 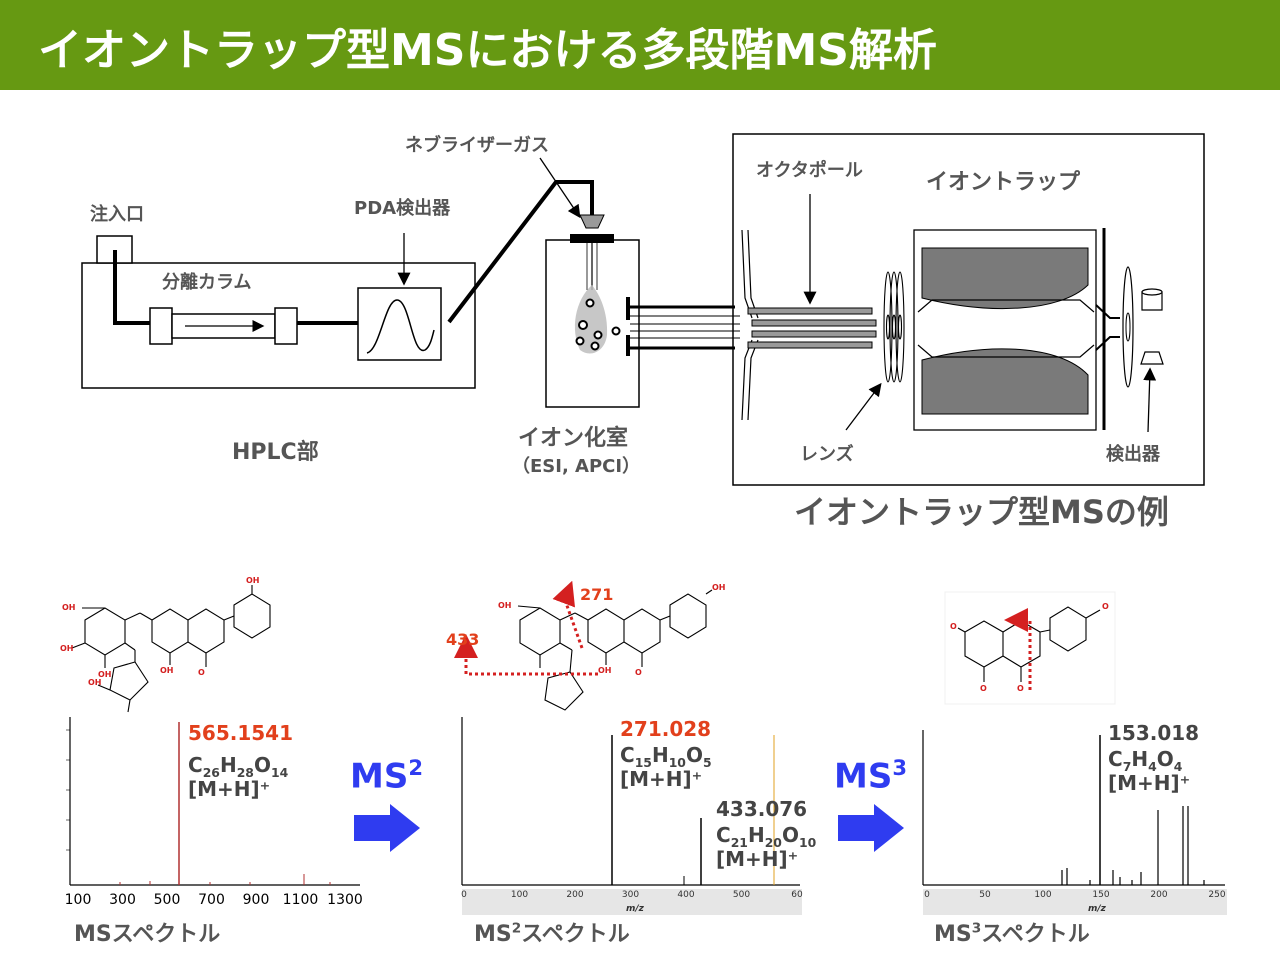 What do you see at coordinates (1150, 400) in the screenshot?
I see `detector-pointer-arrow` at bounding box center [1150, 400].